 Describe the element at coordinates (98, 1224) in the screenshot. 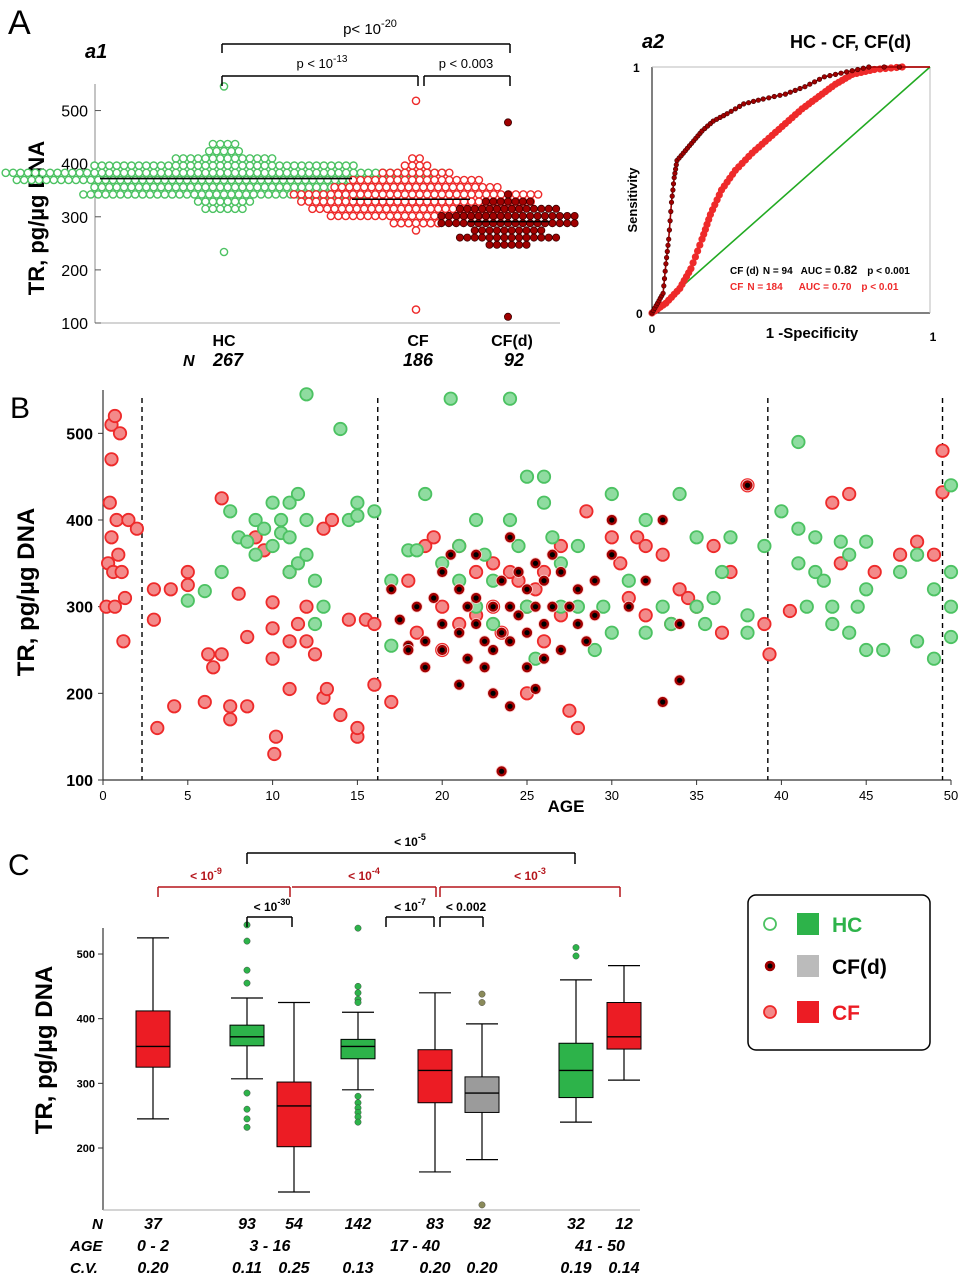

I see `c-row-label-n: N` at that location.